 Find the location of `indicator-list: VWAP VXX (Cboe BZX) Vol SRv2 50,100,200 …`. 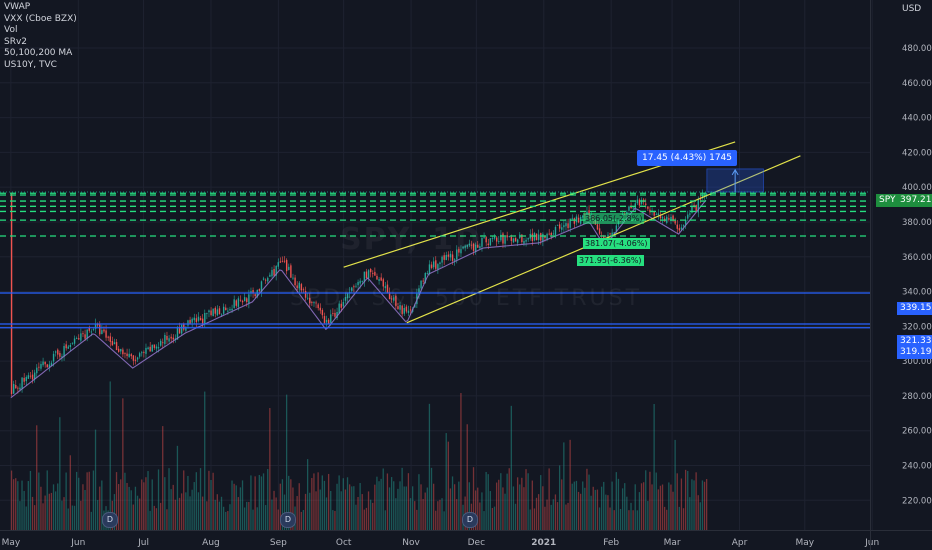

indicator-list: VWAP VXX (Cboe BZX) Vol SRv2 50,100,200 … is located at coordinates (40, 36).